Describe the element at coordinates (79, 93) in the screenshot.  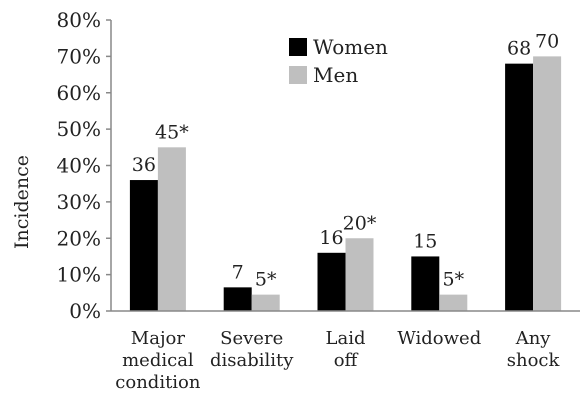
I see `y-tick-label: 60%` at that location.